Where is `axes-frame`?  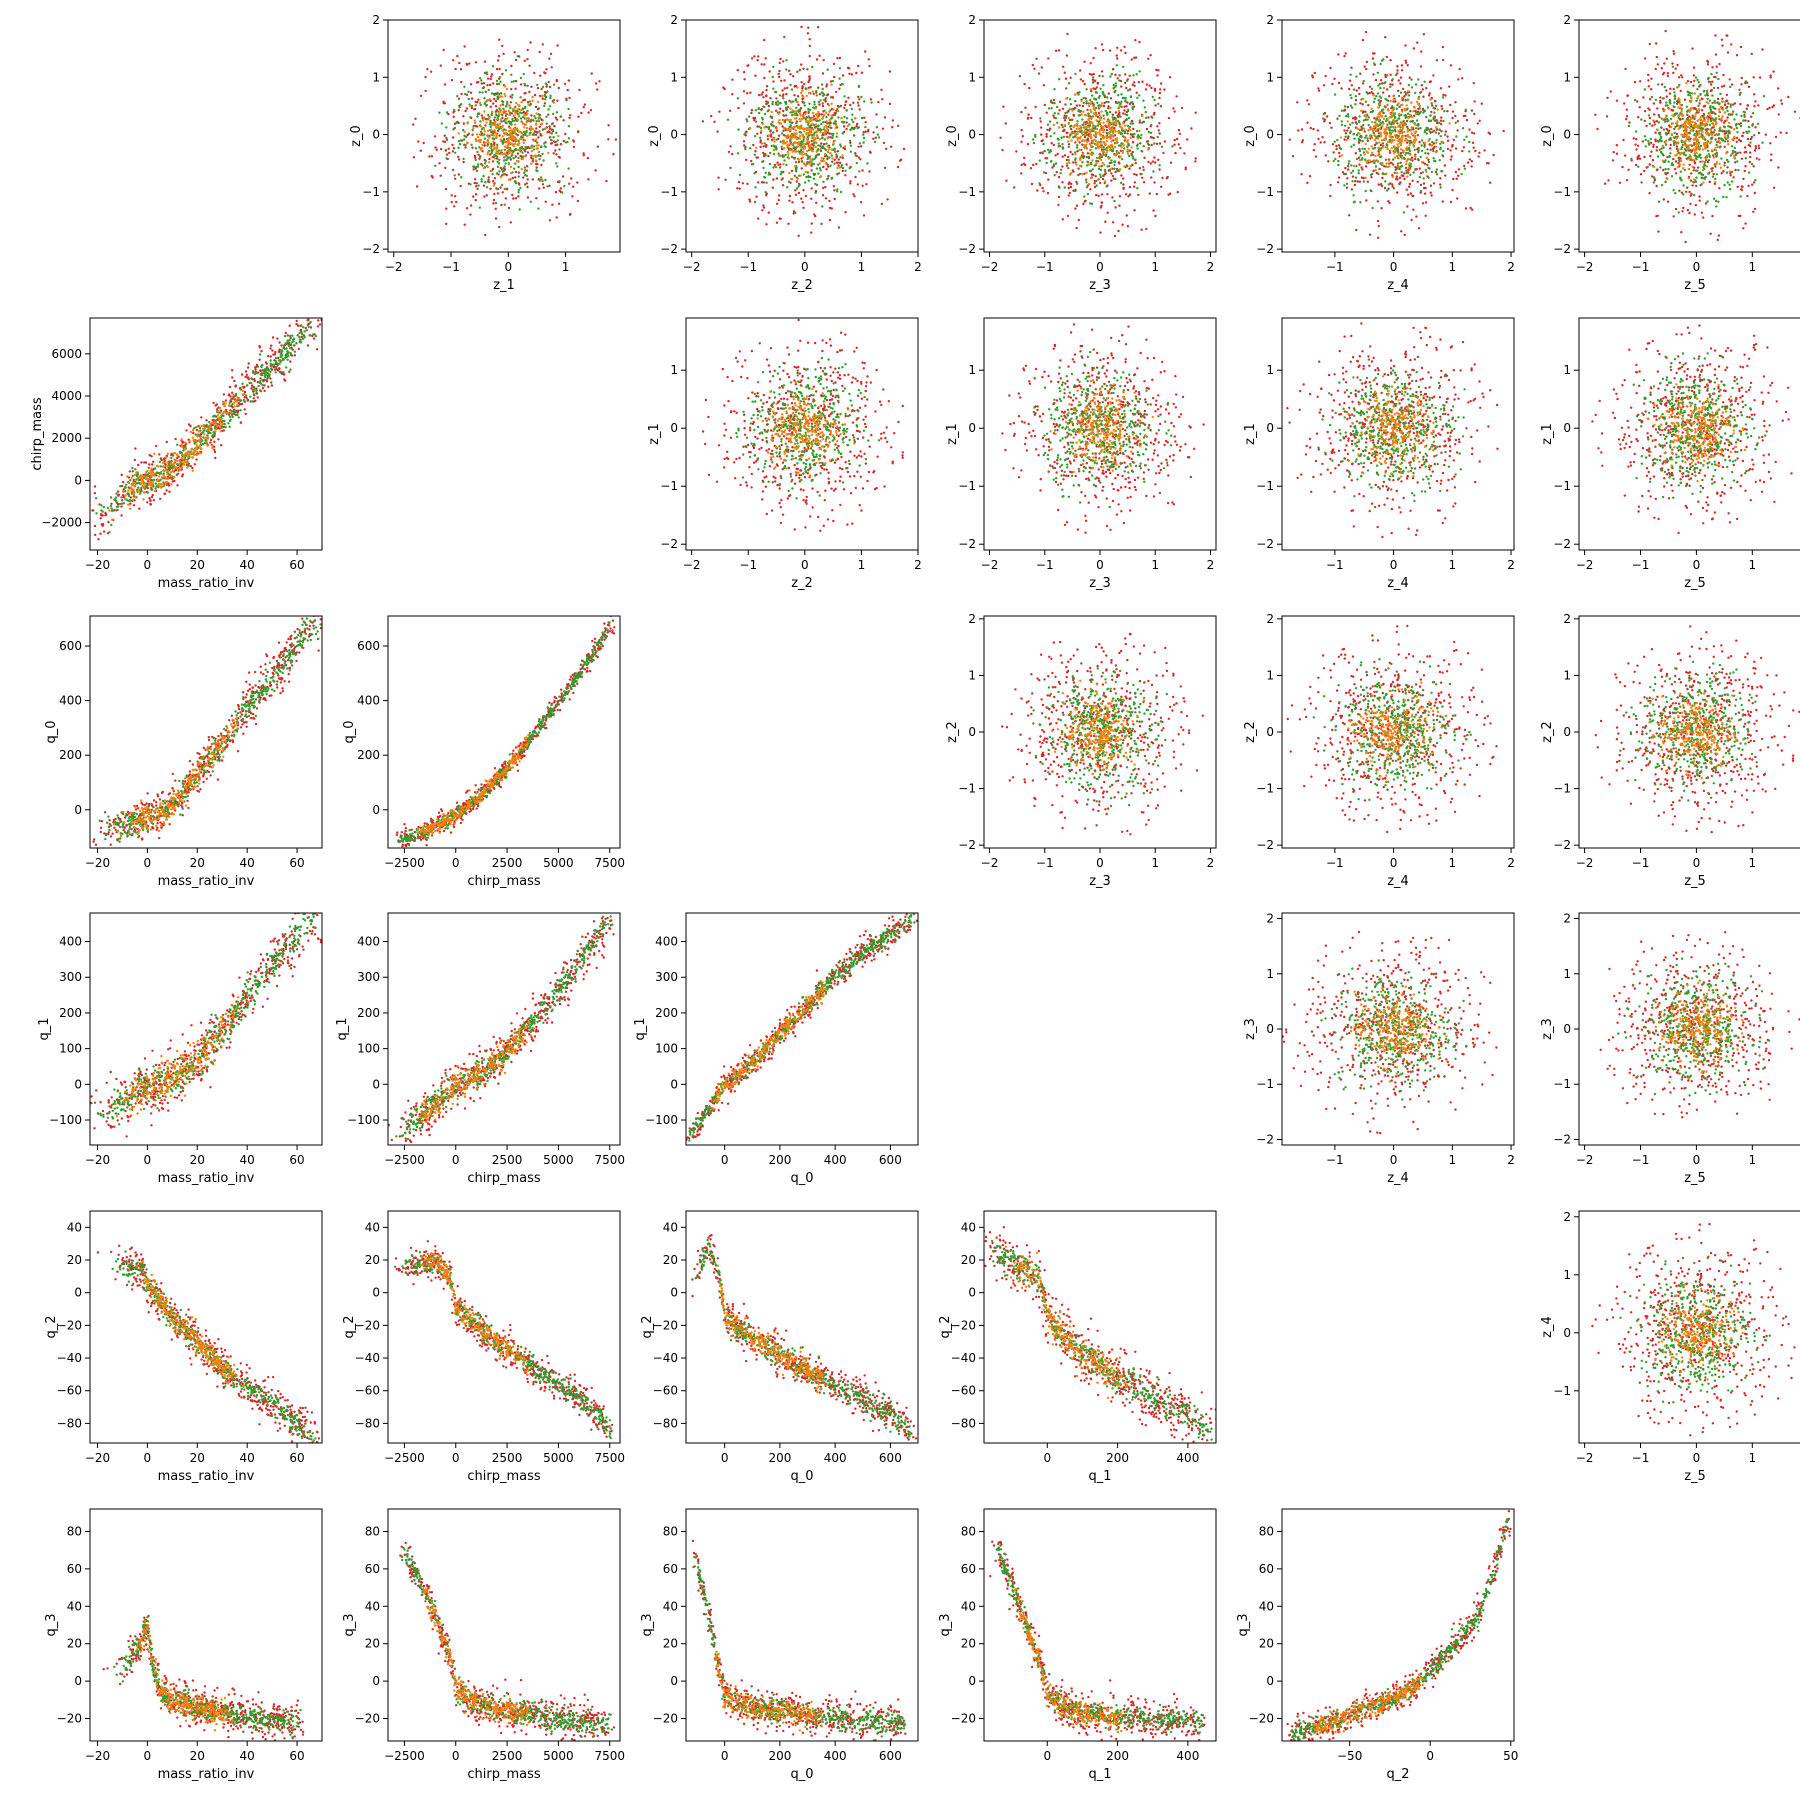
axes-frame is located at coordinates (802, 136).